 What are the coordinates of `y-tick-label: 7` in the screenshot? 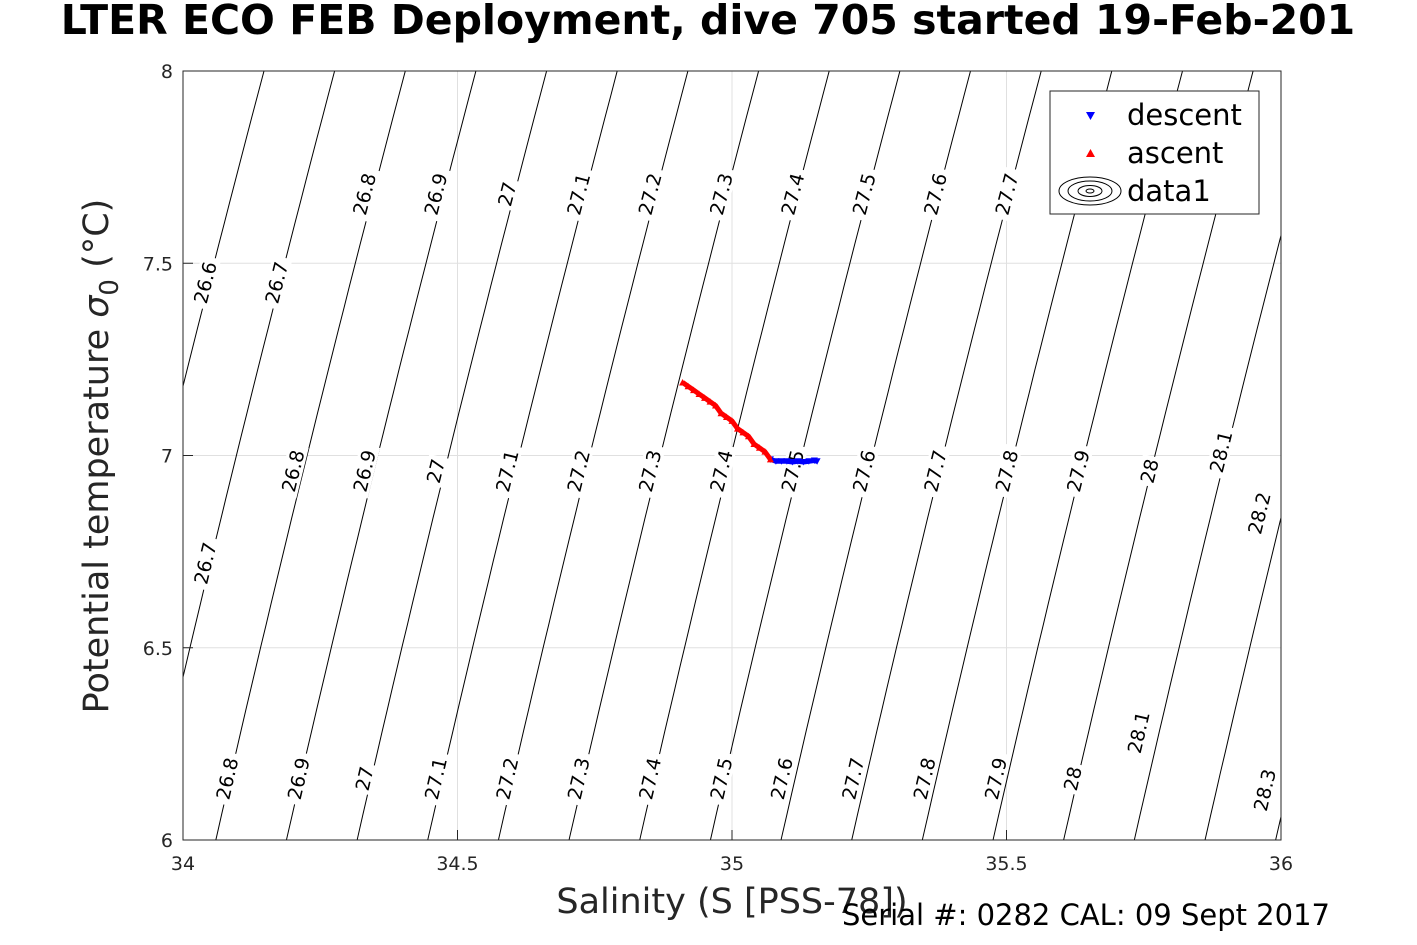 It's located at (167, 457).